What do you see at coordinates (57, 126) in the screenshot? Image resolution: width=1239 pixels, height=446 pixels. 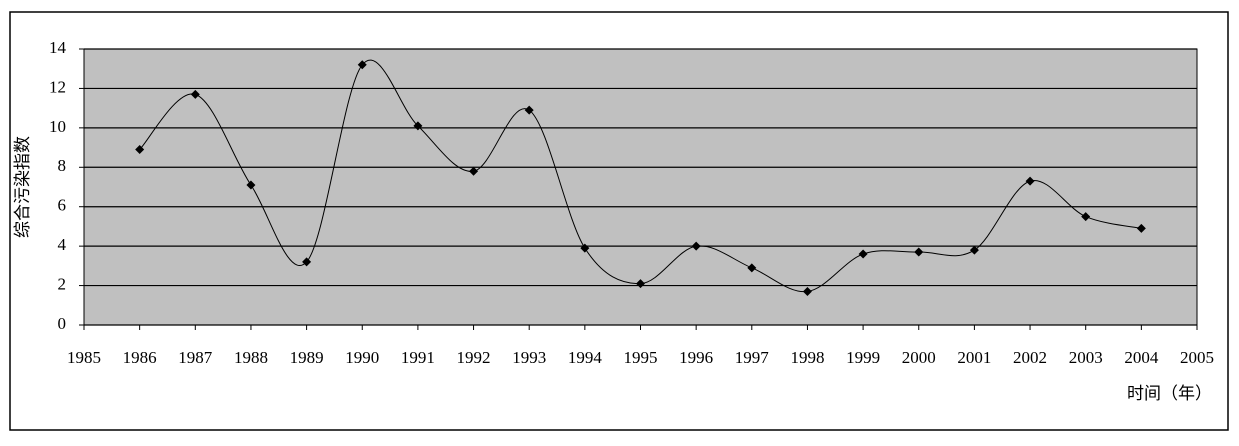 I see `y-tick-label: 10` at bounding box center [57, 126].